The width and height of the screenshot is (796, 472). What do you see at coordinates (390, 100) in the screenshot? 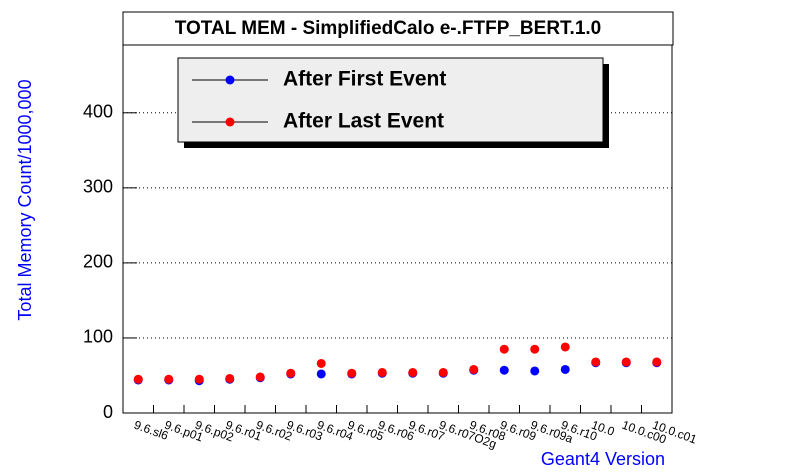
I see `legend-box` at bounding box center [390, 100].